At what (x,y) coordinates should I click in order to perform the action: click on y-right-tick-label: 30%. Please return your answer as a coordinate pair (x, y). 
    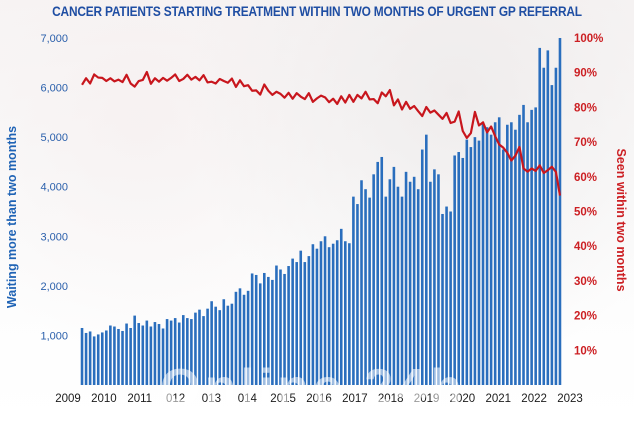
    Looking at the image, I should click on (585, 282).